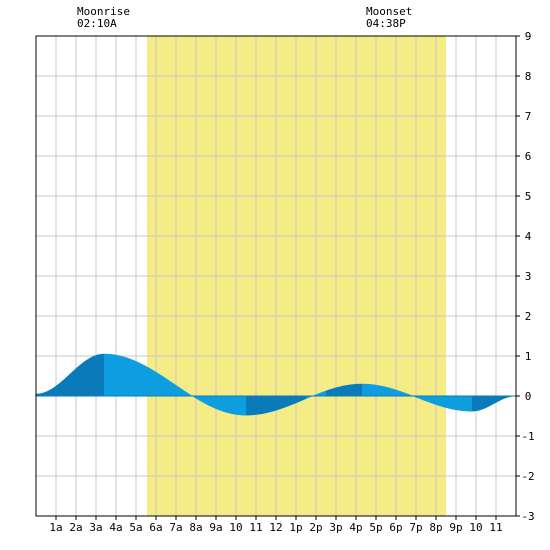 The image size is (550, 550). I want to click on x-tick-label: 6a, so click(155, 527).